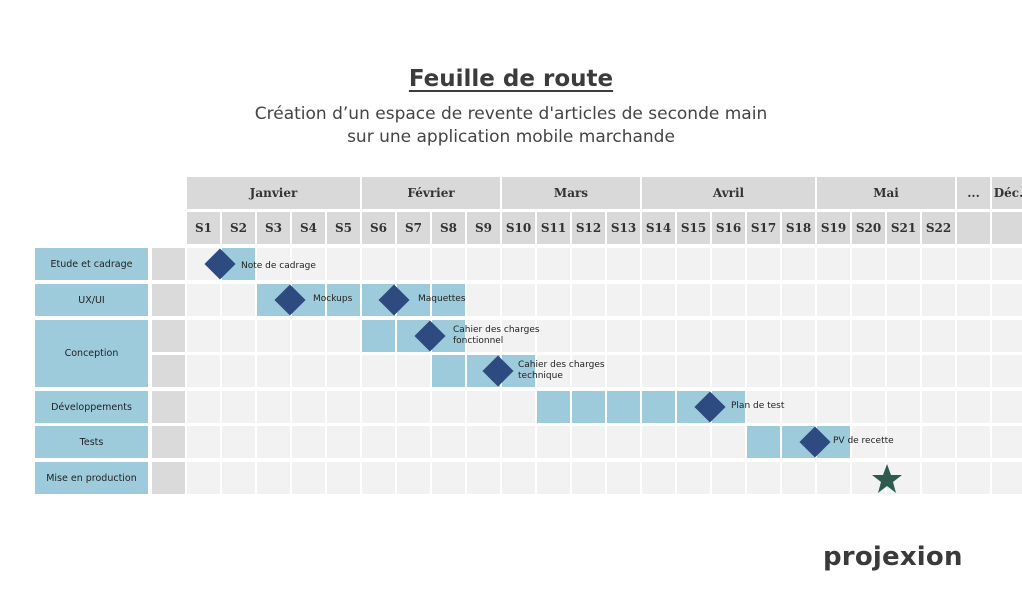 Image resolution: width=1022 pixels, height=590 pixels. I want to click on month-header: Mars, so click(571, 193).